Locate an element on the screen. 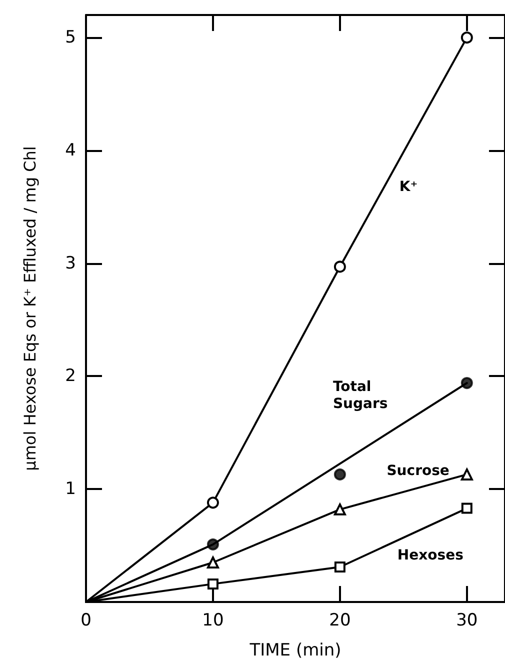  x-tick-label: 10 is located at coordinates (213, 620).